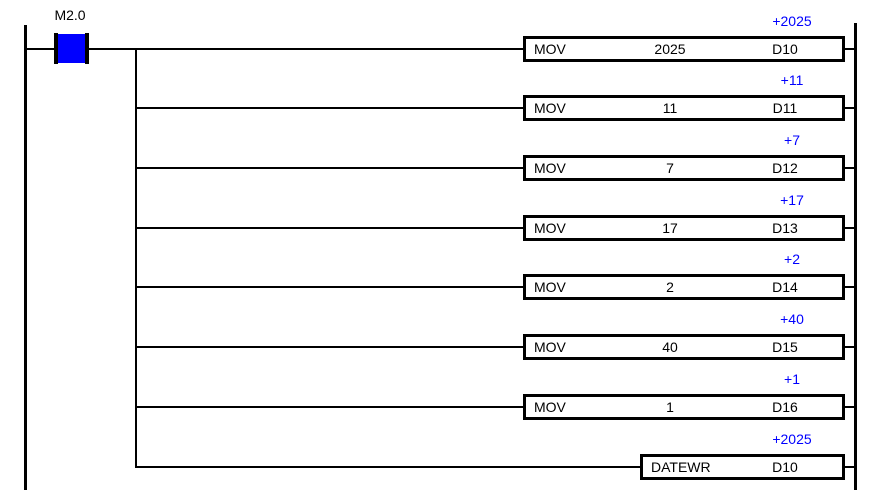 Image resolution: width=880 pixels, height=504 pixels. I want to click on destination-operand: D12, so click(785, 168).